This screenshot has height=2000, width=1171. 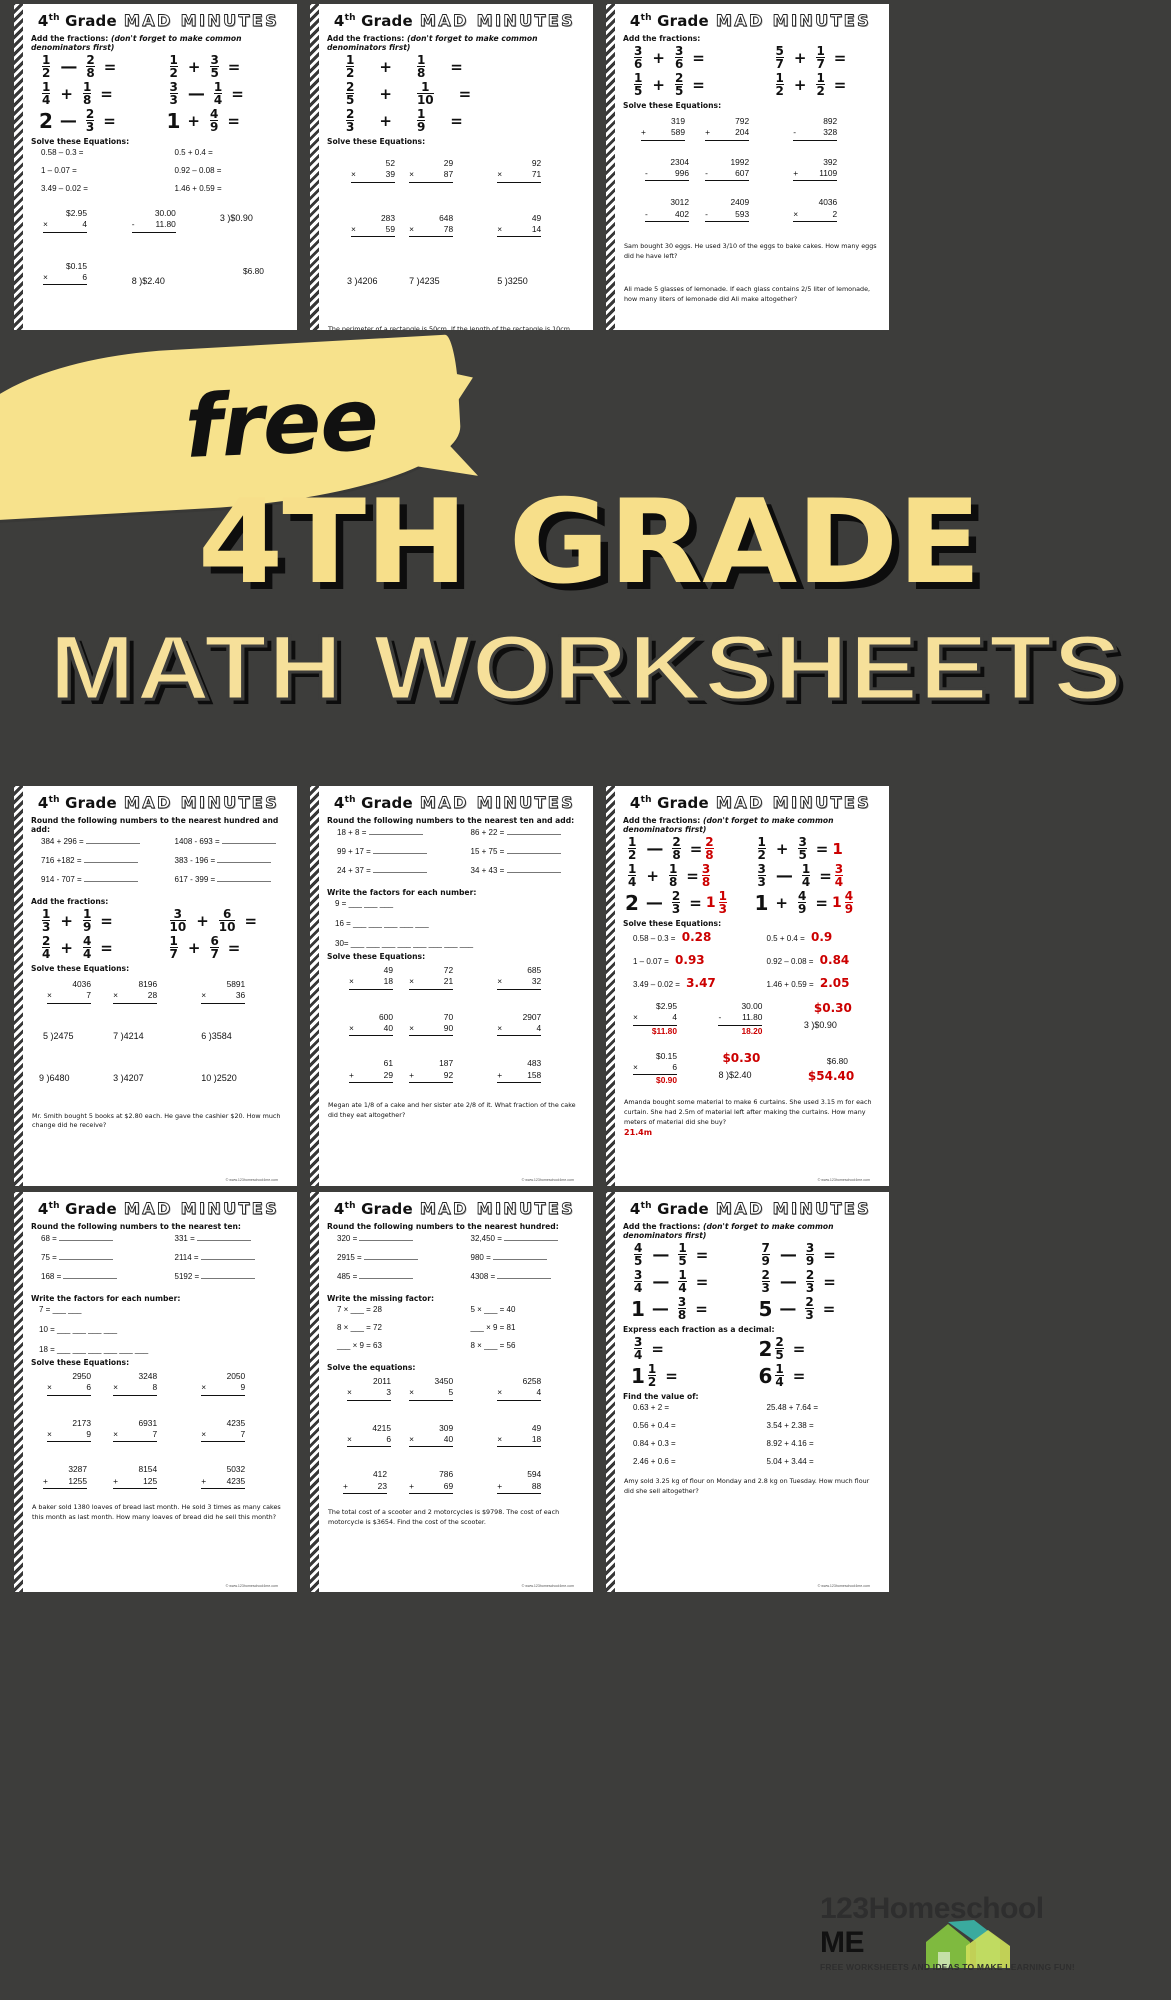 I want to click on equation: 34 + 43 =, so click(x=522, y=870).